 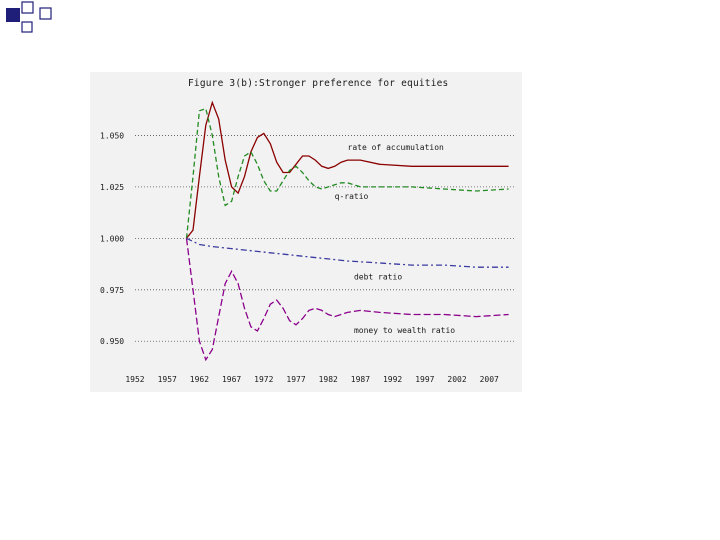 What do you see at coordinates (295, 379) in the screenshot?
I see `x-tick-label-5: 1977` at bounding box center [295, 379].